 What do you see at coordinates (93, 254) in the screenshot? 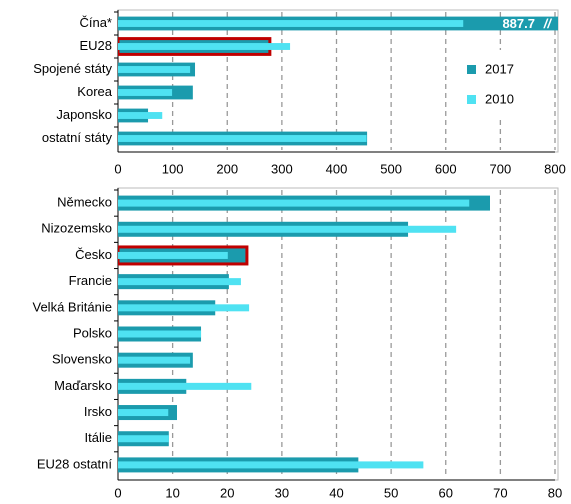
I see `y-tick-label: Česko` at bounding box center [93, 254].